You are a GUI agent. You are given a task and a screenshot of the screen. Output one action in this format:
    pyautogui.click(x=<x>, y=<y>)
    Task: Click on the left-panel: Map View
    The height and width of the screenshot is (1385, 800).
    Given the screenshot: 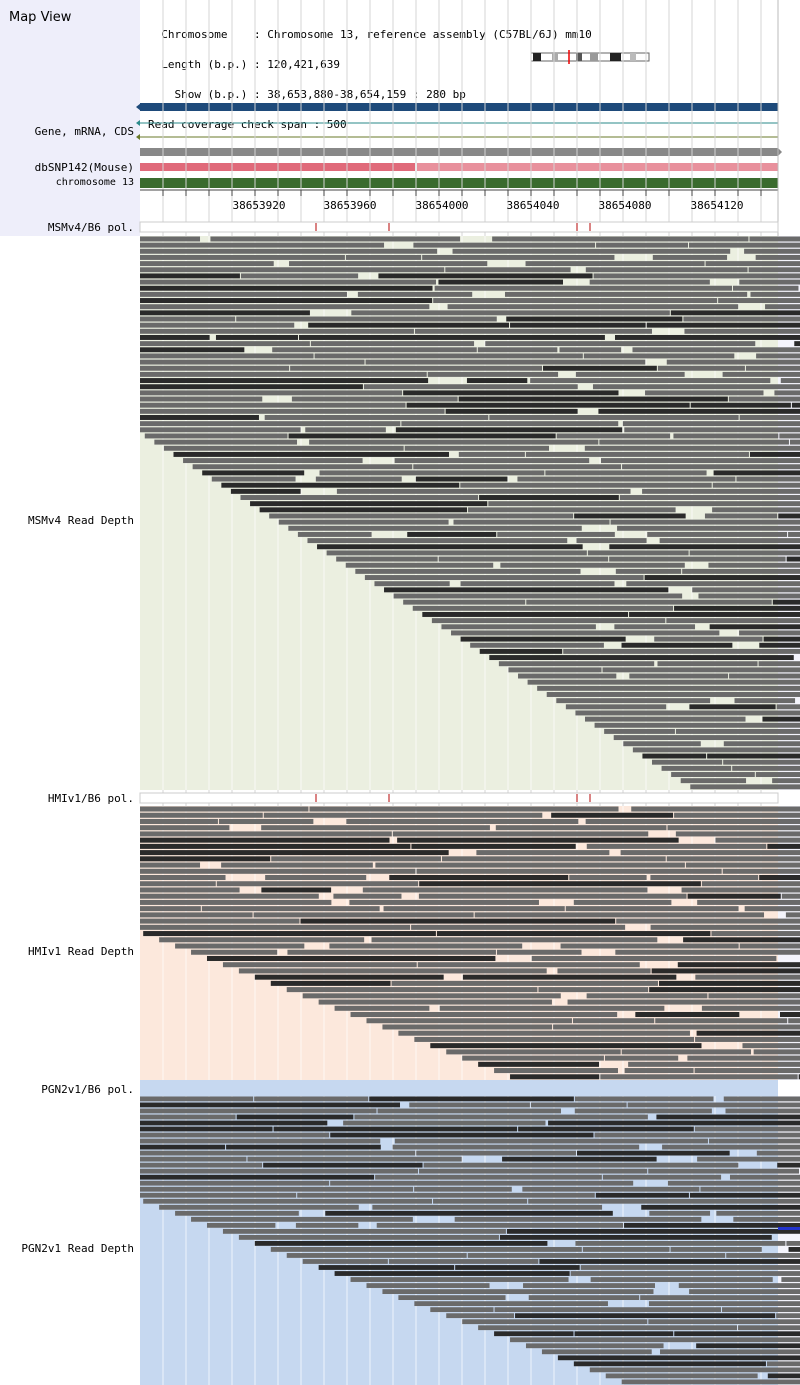 What is the action you would take?
    pyautogui.click(x=70, y=118)
    